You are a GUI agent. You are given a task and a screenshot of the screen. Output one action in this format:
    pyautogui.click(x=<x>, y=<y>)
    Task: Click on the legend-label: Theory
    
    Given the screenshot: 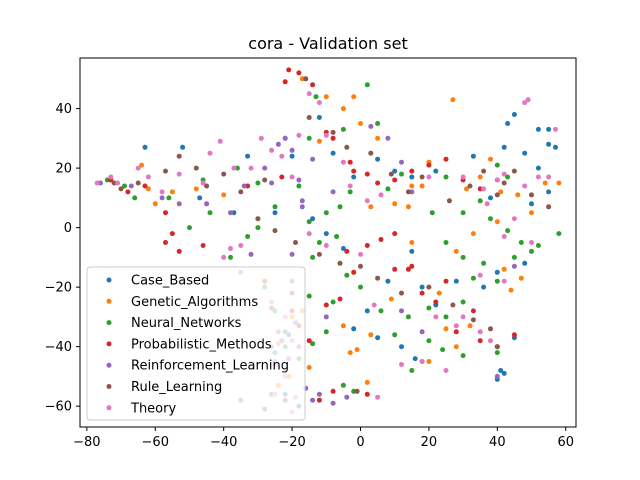 What is the action you would take?
    pyautogui.click(x=153, y=408)
    